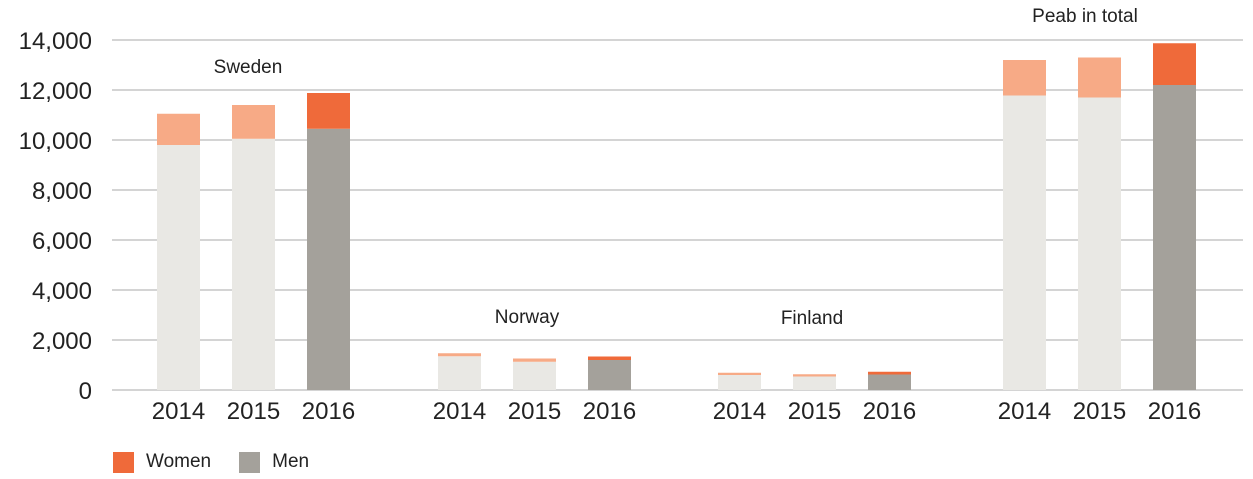 The image size is (1253, 479). What do you see at coordinates (55, 141) in the screenshot?
I see `y-tick-label: 10,000` at bounding box center [55, 141].